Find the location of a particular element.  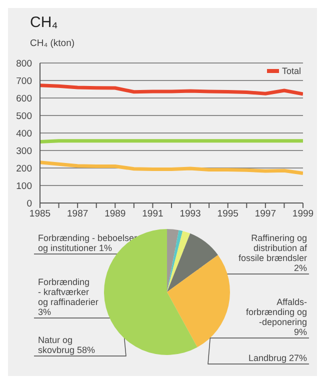

x-tick-label: 1985 is located at coordinates (40, 214).